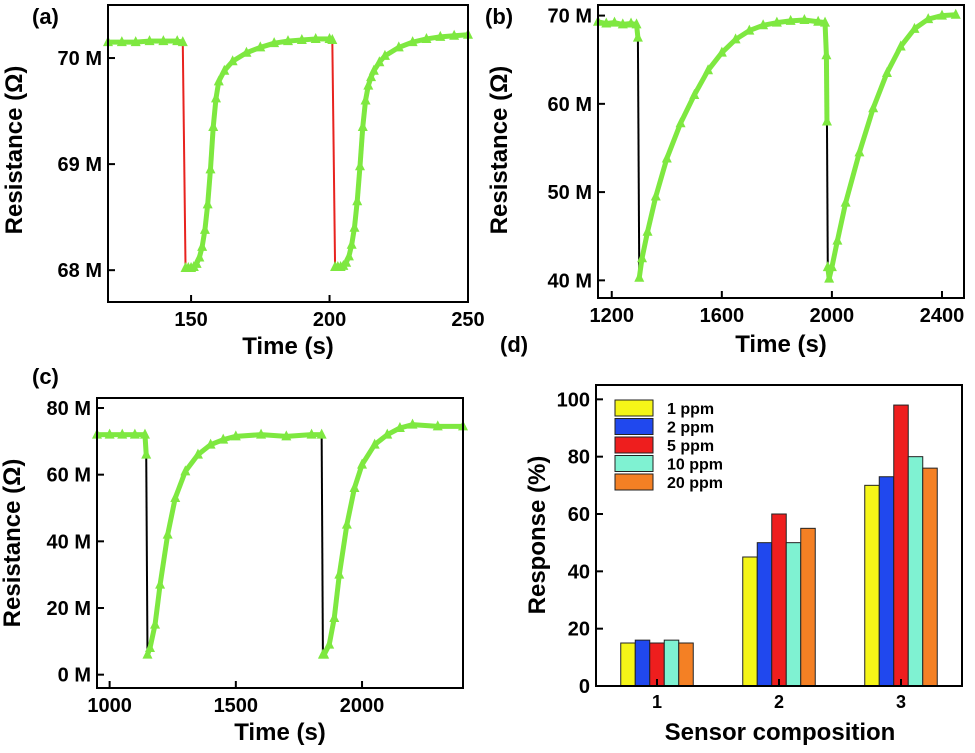 This screenshot has height=753, width=975. Describe the element at coordinates (579, 515) in the screenshot. I see `panel-d-y-tick-label: 60` at that location.